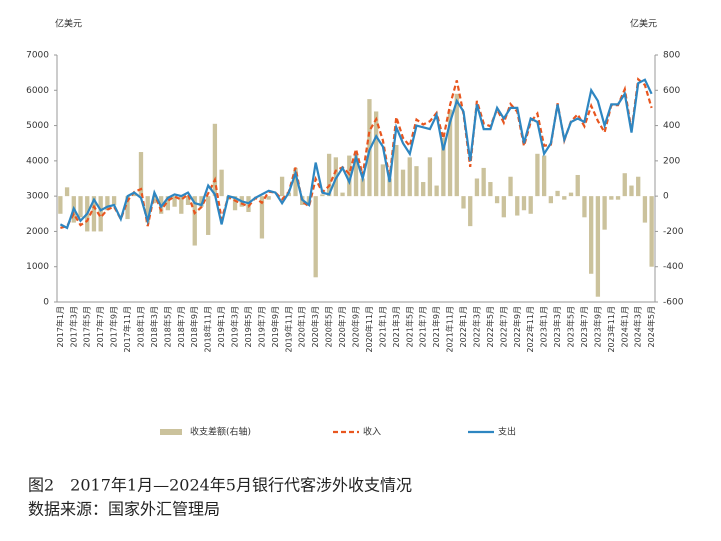 The image size is (721, 541). I want to click on y-tick-label: 2000, so click(37, 232).